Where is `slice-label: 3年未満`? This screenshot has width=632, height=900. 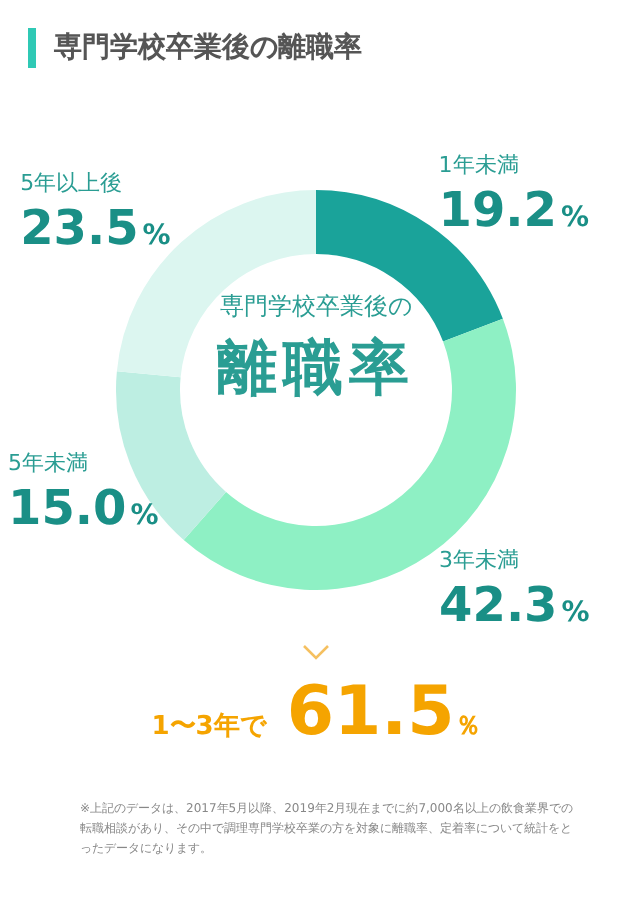
slice-label: 3年未満 is located at coordinates (479, 560).